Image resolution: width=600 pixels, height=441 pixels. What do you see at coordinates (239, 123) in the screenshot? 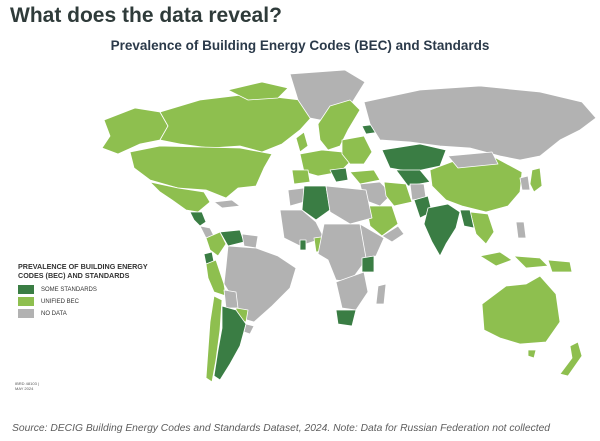
I see `region-canada` at bounding box center [239, 123].